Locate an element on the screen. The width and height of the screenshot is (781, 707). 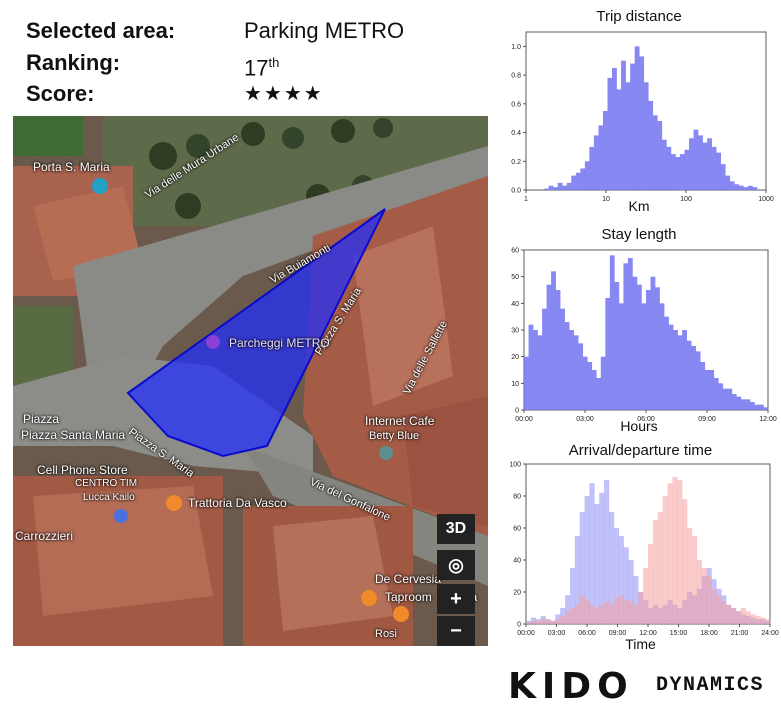
label-internet-cafe: Internet Cafe is located at coordinates (400, 421).